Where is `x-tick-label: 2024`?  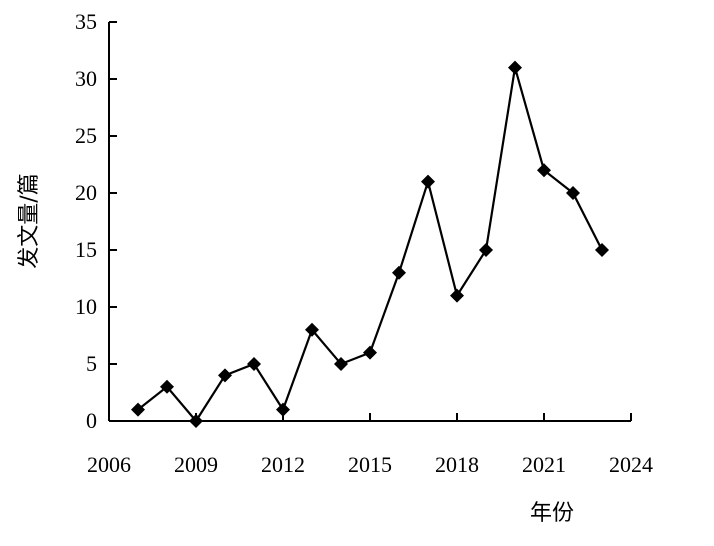
x-tick-label: 2024 is located at coordinates (631, 464).